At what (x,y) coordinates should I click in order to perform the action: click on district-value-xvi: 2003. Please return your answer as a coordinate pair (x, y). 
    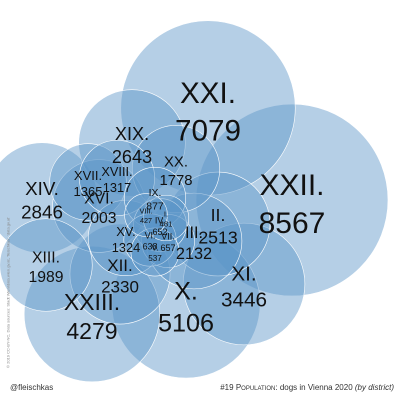
    Looking at the image, I should click on (98, 218).